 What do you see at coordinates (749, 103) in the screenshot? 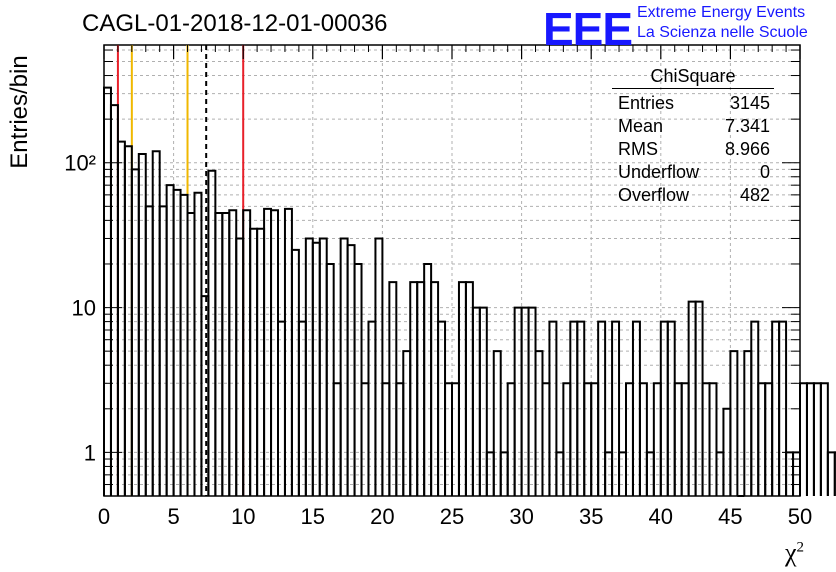
I see `stats-value: 3145` at bounding box center [749, 103].